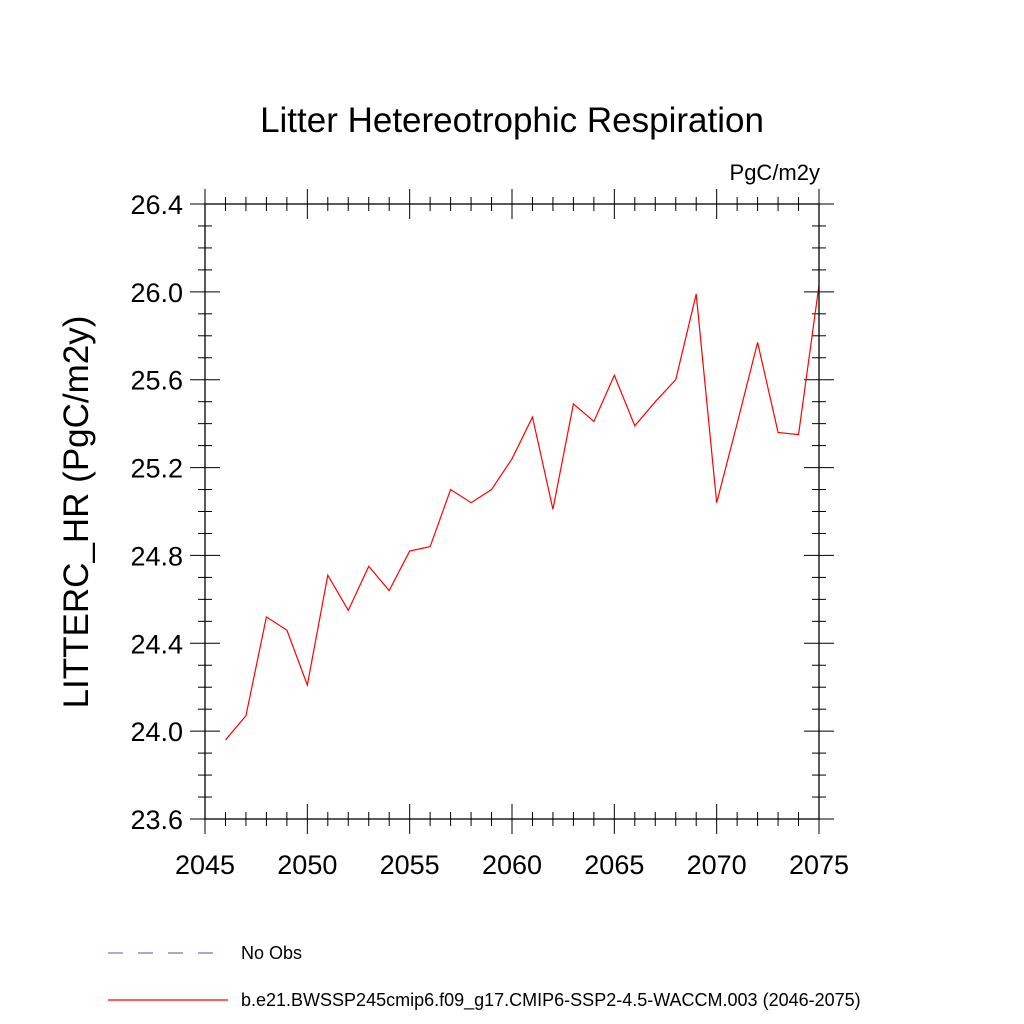 The height and width of the screenshot is (1024, 1024). Describe the element at coordinates (76, 512) in the screenshot. I see `y-axis-label: LITTERC_HR (PgC/m2y)` at that location.